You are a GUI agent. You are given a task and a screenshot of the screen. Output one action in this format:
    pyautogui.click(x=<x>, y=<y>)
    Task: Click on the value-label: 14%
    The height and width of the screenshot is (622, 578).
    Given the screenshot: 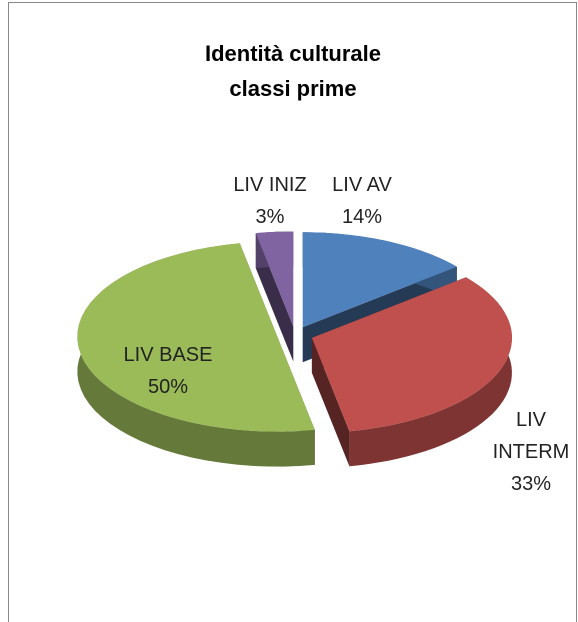 What is the action you would take?
    pyautogui.click(x=362, y=217)
    